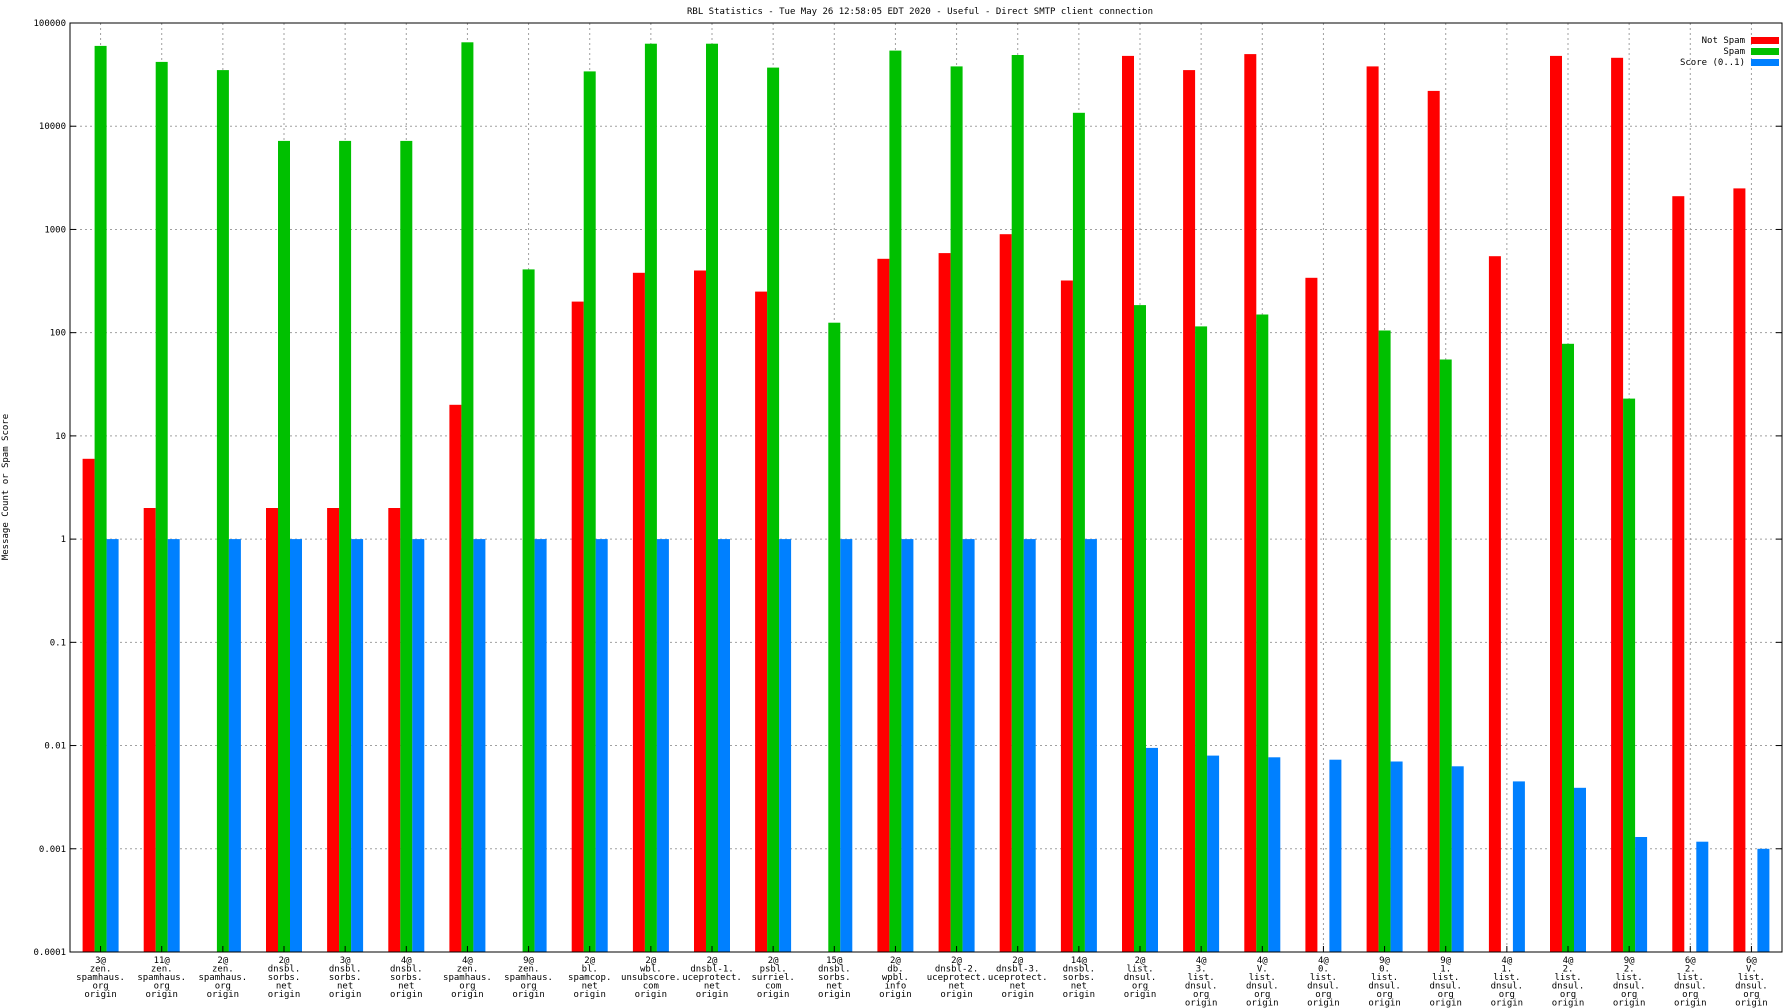 The width and height of the screenshot is (1792, 1008). I want to click on x-tick-label: 4@ dnsbl. sorbs. net origin, so click(406, 978).